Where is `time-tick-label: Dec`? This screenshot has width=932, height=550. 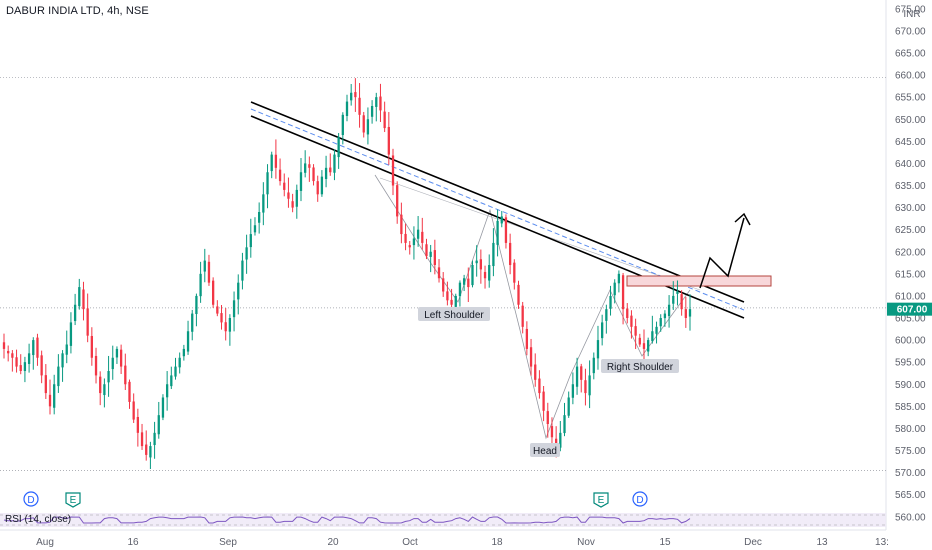 time-tick-label: Dec is located at coordinates (753, 542).